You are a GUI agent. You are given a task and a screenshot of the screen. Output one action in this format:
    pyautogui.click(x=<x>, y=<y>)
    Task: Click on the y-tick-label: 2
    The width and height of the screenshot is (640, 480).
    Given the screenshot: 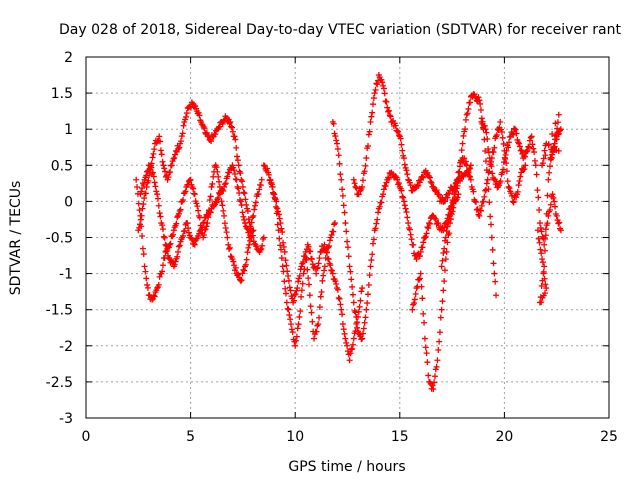 What is the action you would take?
    pyautogui.click(x=68, y=58)
    